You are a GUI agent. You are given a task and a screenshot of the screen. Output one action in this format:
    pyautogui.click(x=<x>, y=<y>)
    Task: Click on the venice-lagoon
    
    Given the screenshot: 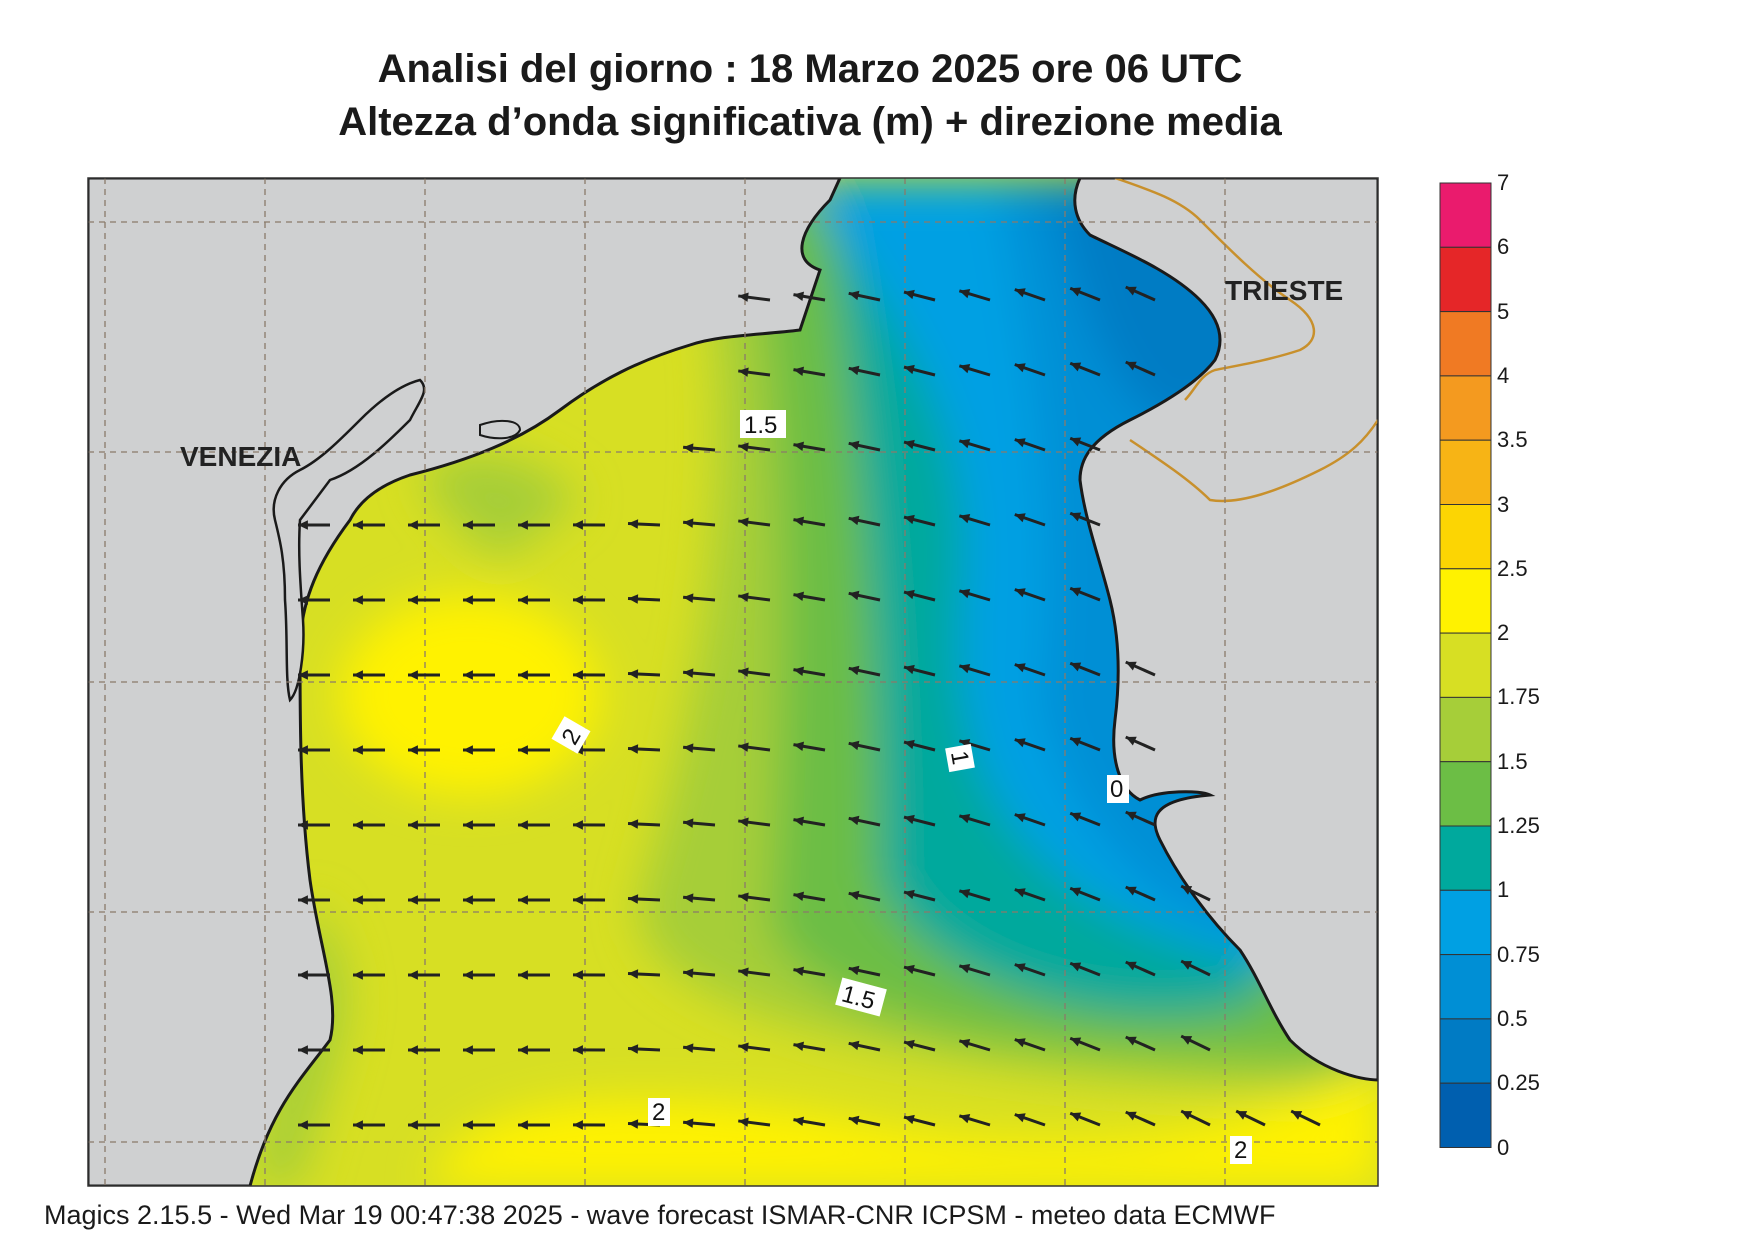 What is the action you would take?
    pyautogui.click(x=349, y=540)
    